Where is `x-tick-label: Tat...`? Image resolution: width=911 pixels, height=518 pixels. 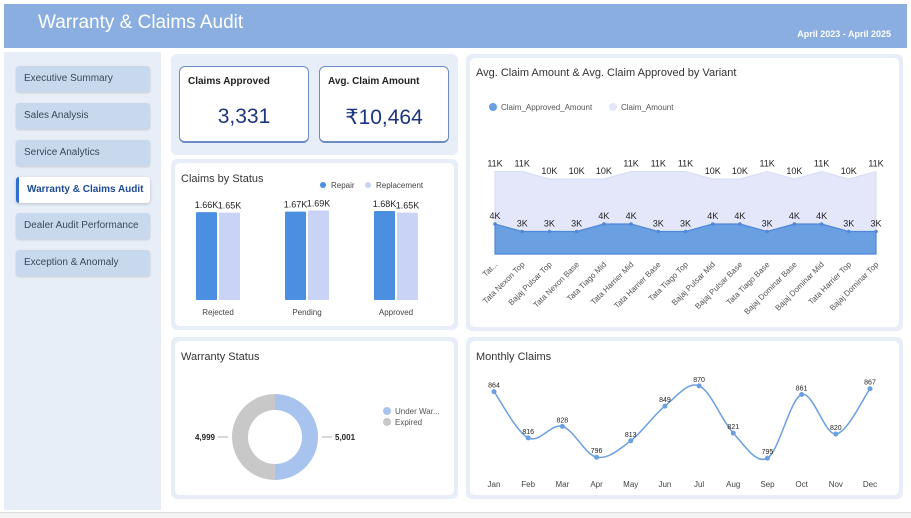
x-tick-label: Tat... is located at coordinates (490, 269).